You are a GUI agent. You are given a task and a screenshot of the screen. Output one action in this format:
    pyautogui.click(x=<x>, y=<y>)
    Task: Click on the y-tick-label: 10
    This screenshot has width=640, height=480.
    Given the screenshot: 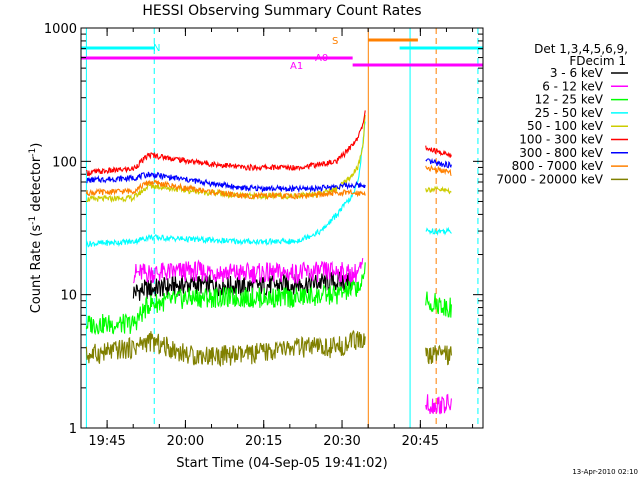 What is the action you would take?
    pyautogui.click(x=68, y=296)
    